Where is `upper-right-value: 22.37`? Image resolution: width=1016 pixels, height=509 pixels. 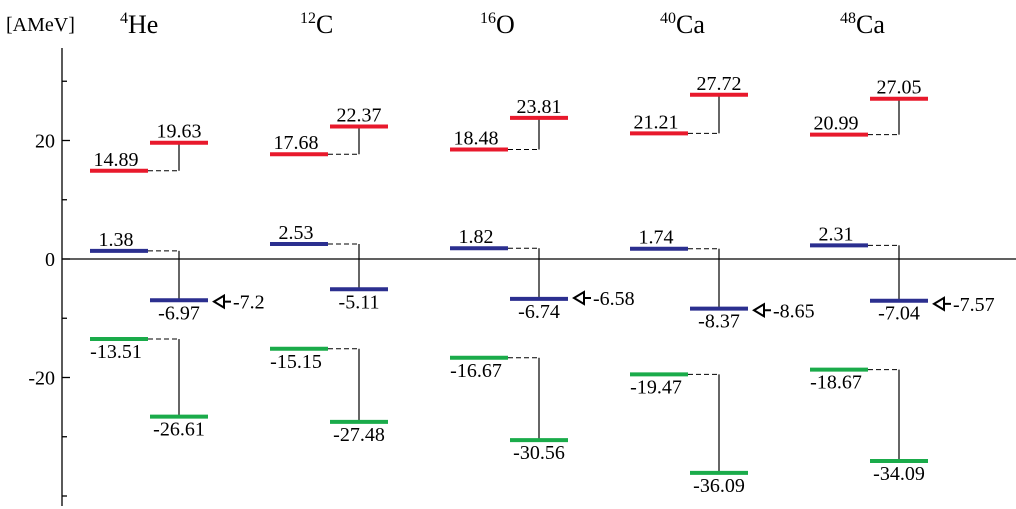 upper-right-value: 22.37 is located at coordinates (359, 115).